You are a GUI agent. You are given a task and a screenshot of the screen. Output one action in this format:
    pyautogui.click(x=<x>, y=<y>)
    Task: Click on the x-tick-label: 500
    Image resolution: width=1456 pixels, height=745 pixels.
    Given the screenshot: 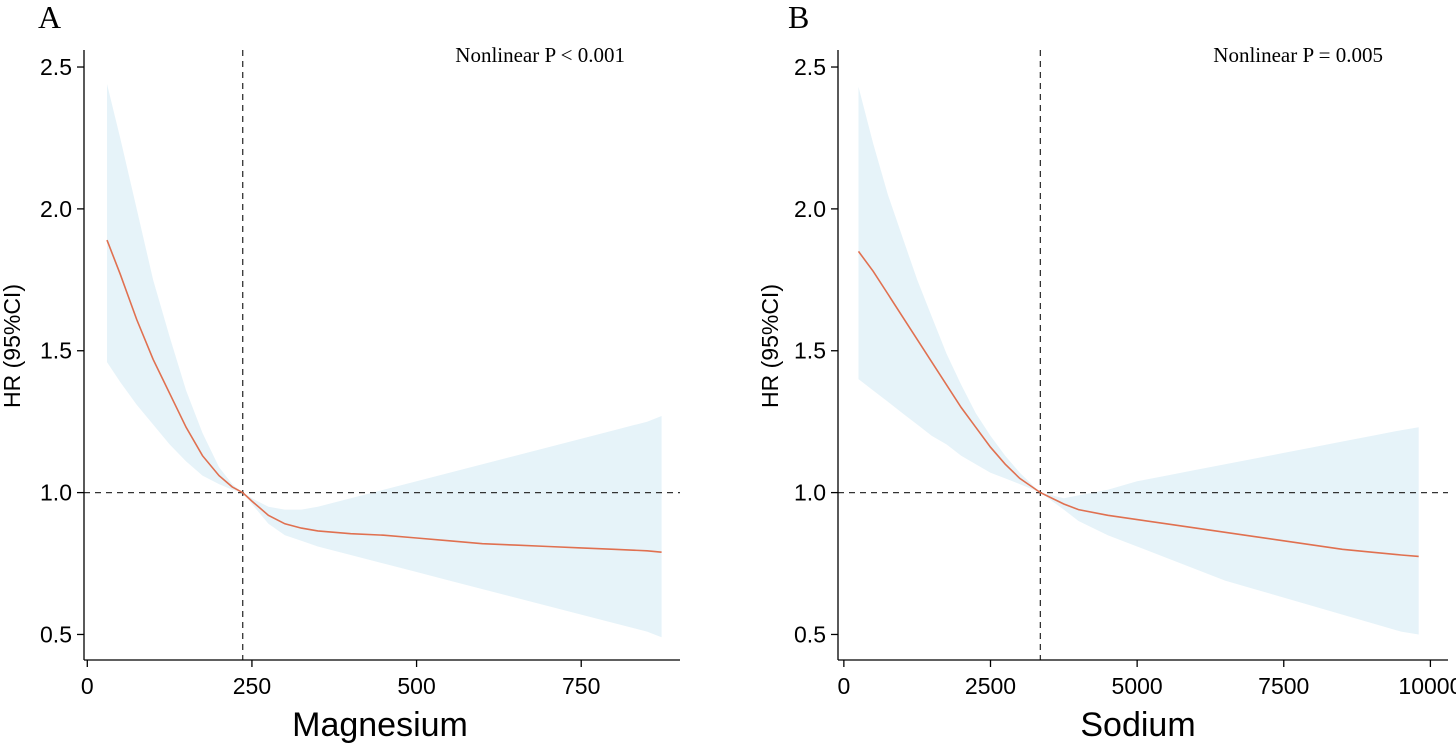 What is the action you would take?
    pyautogui.click(x=416, y=686)
    